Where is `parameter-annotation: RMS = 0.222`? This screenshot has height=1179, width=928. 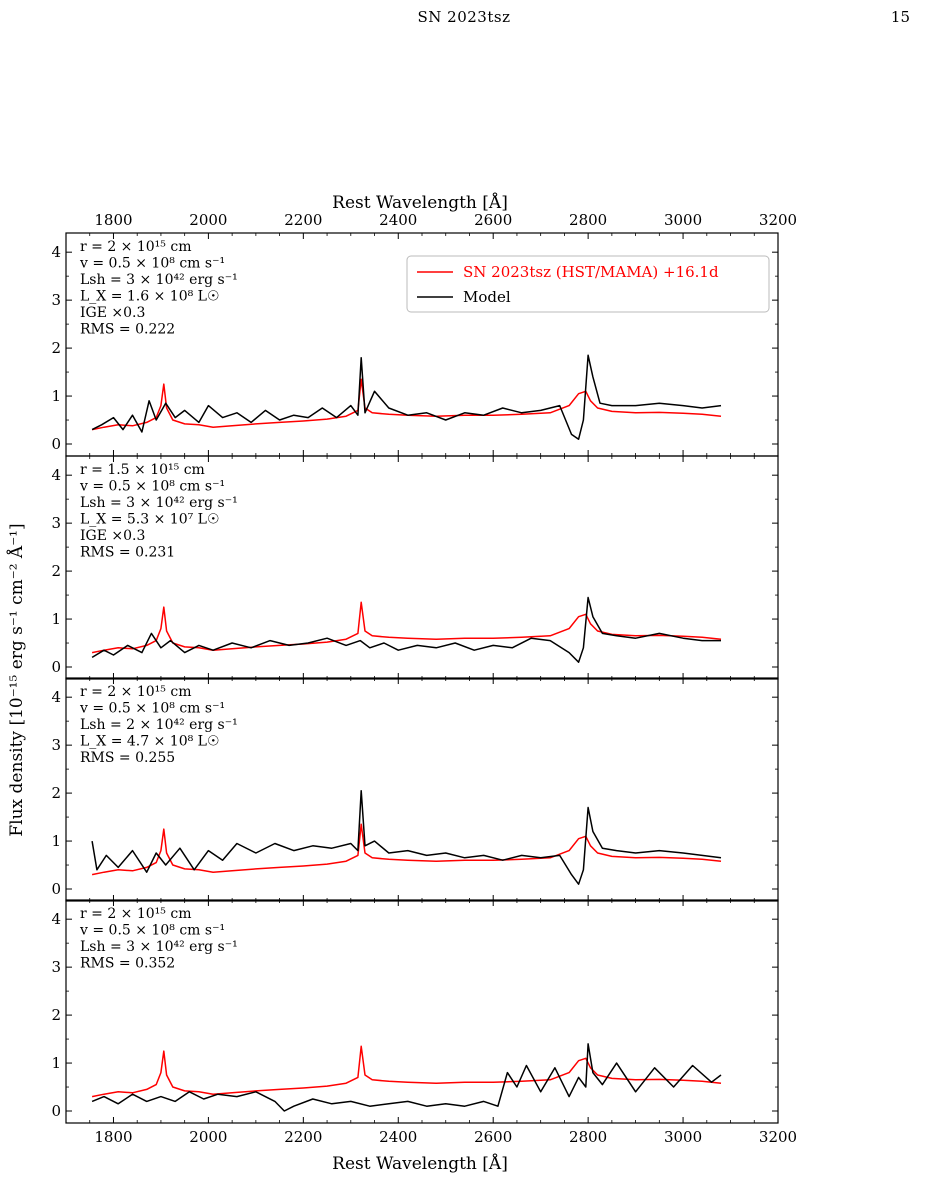
parameter-annotation: RMS = 0.222 is located at coordinates (127, 330).